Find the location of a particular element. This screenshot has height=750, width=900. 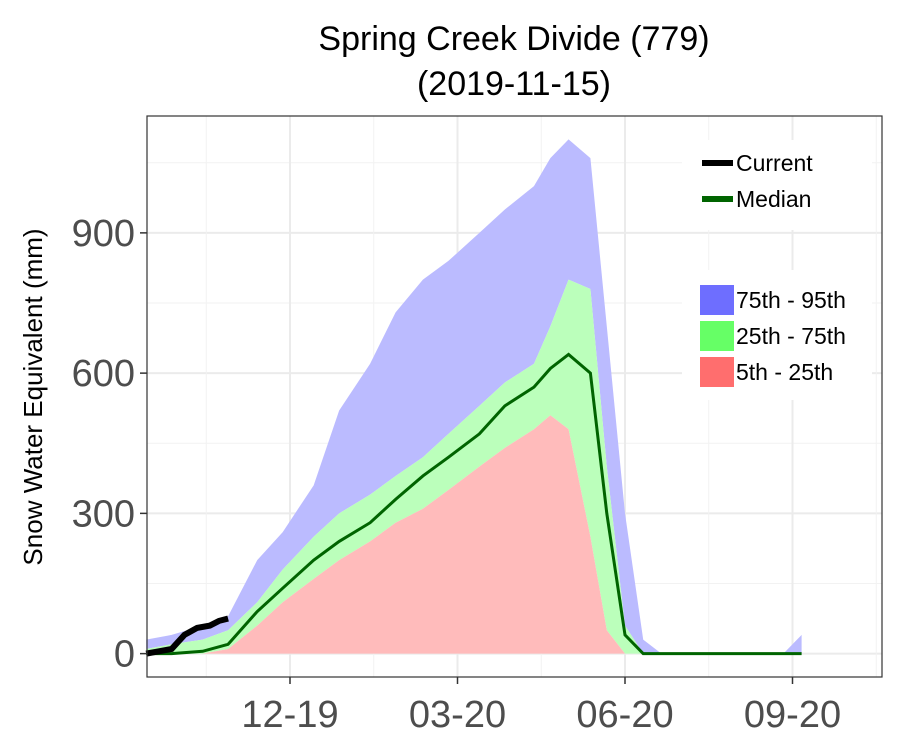

chart-title: Spring Creek Divide (779) is located at coordinates (513, 39).